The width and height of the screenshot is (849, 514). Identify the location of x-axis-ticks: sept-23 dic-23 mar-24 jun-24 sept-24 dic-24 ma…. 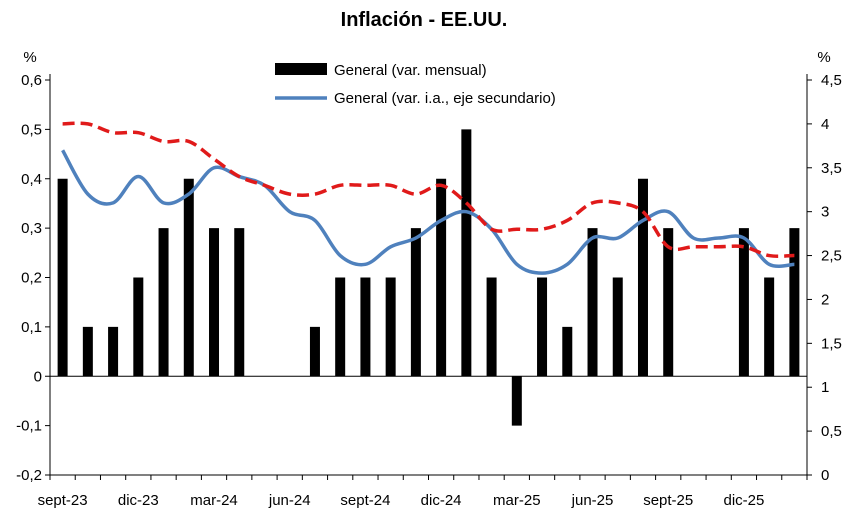
(423, 492).